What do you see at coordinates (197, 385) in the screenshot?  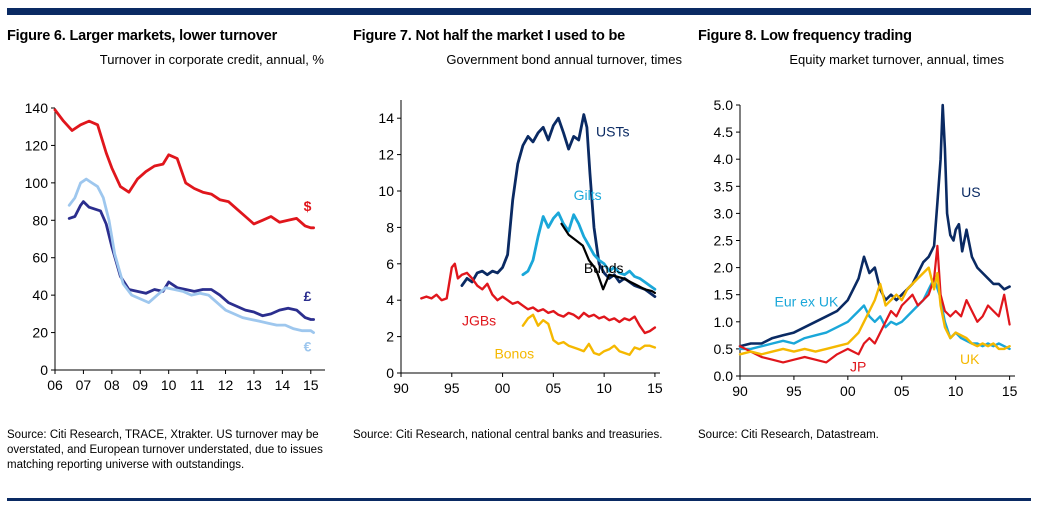 I see `x-tick-label: 11` at bounding box center [197, 385].